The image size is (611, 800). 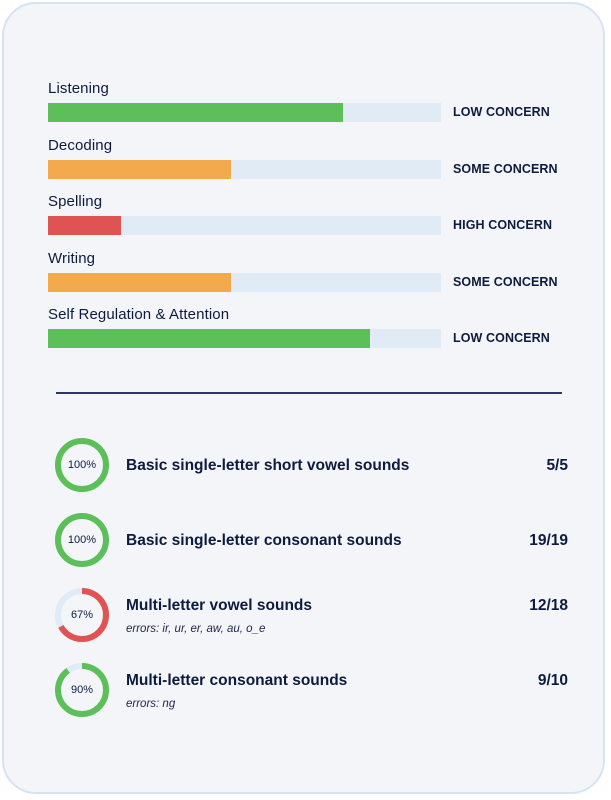 What do you see at coordinates (78, 88) in the screenshot?
I see `concern-label: Listening` at bounding box center [78, 88].